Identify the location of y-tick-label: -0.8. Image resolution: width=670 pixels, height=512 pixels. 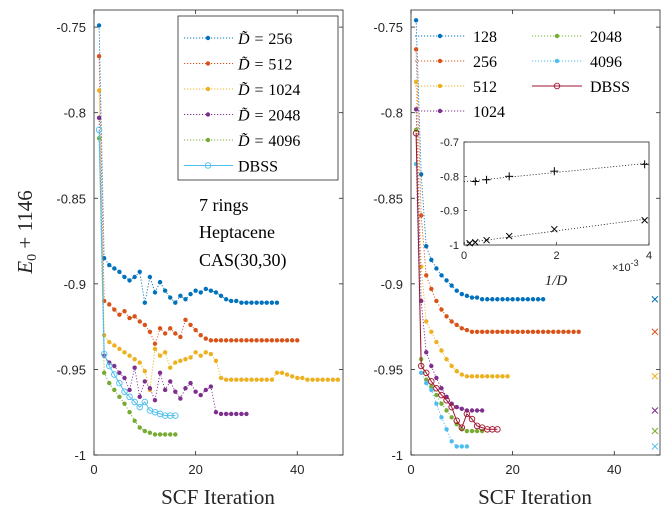
(75, 113).